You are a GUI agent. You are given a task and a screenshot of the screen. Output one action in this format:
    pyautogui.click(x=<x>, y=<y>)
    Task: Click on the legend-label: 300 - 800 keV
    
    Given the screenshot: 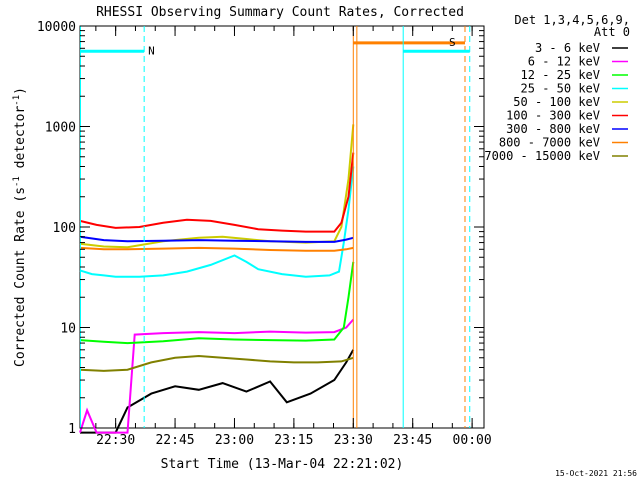 What is the action you would take?
    pyautogui.click(x=553, y=129)
    